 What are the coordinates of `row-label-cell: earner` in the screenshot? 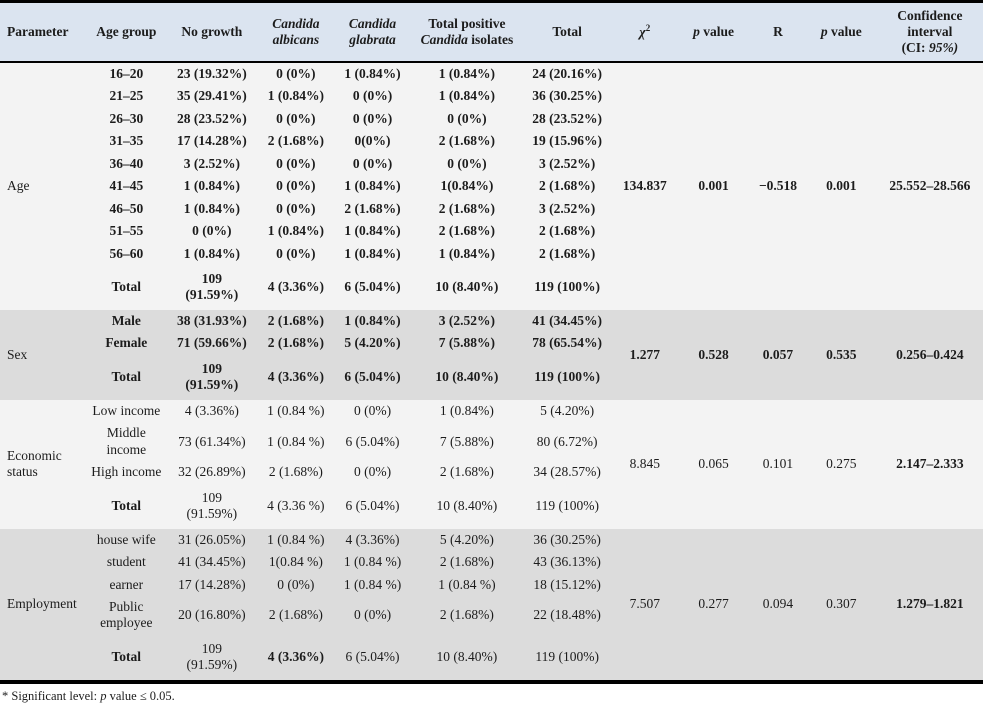 It's located at (126, 584).